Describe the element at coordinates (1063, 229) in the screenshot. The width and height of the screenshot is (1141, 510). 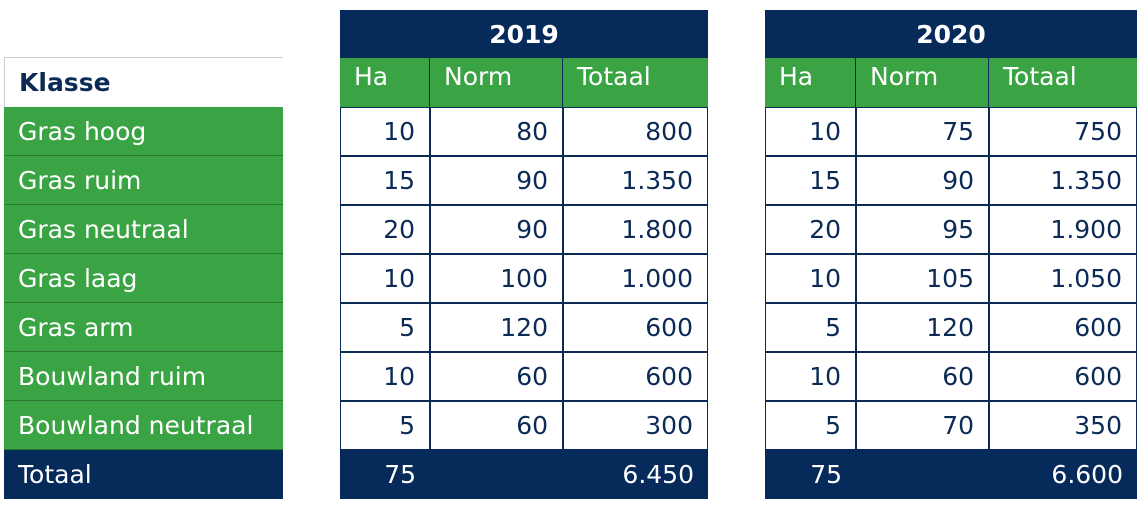
I see `cell-totaal-2020: 1.900` at that location.